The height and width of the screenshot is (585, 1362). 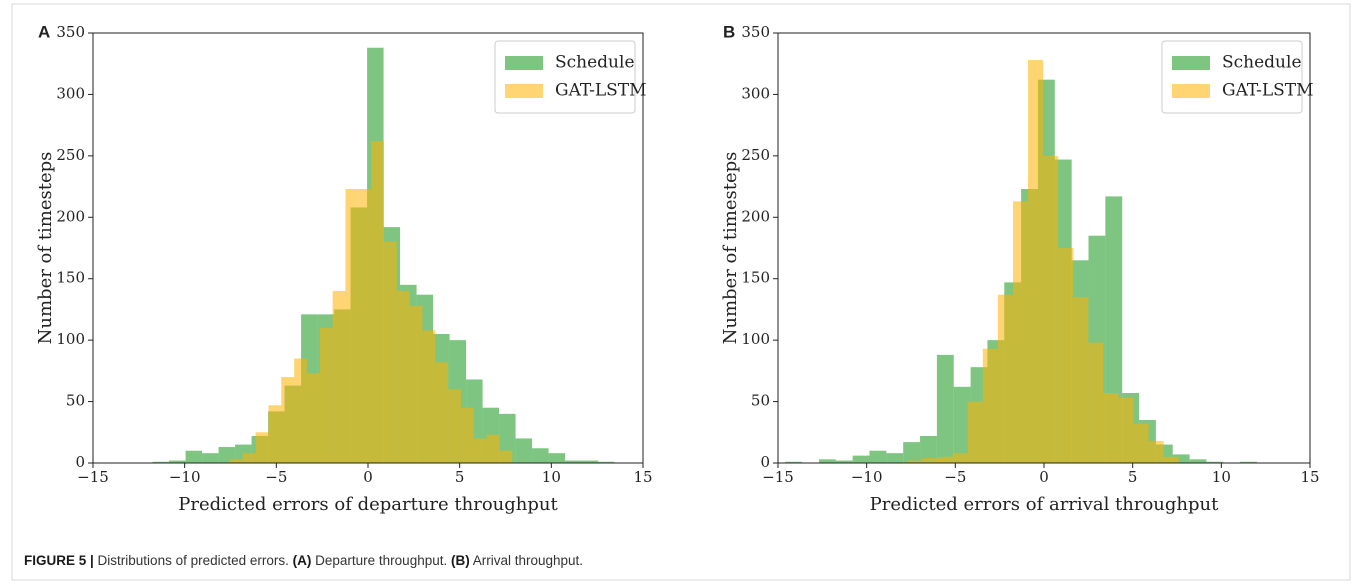 What do you see at coordinates (75, 401) in the screenshot?
I see `y-tick-label: 50` at bounding box center [75, 401].